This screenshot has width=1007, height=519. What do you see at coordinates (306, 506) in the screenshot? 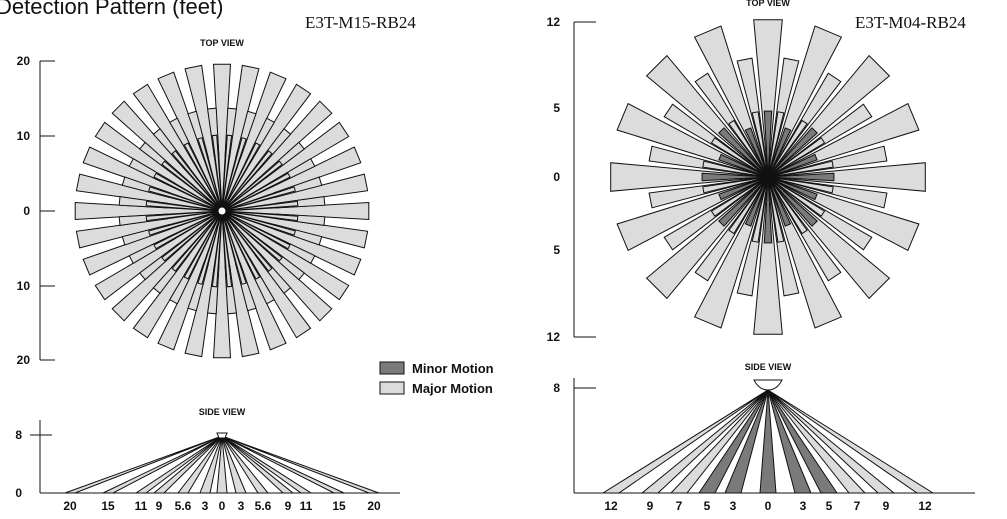
I see `side-x-tick: 11` at bounding box center [306, 506].